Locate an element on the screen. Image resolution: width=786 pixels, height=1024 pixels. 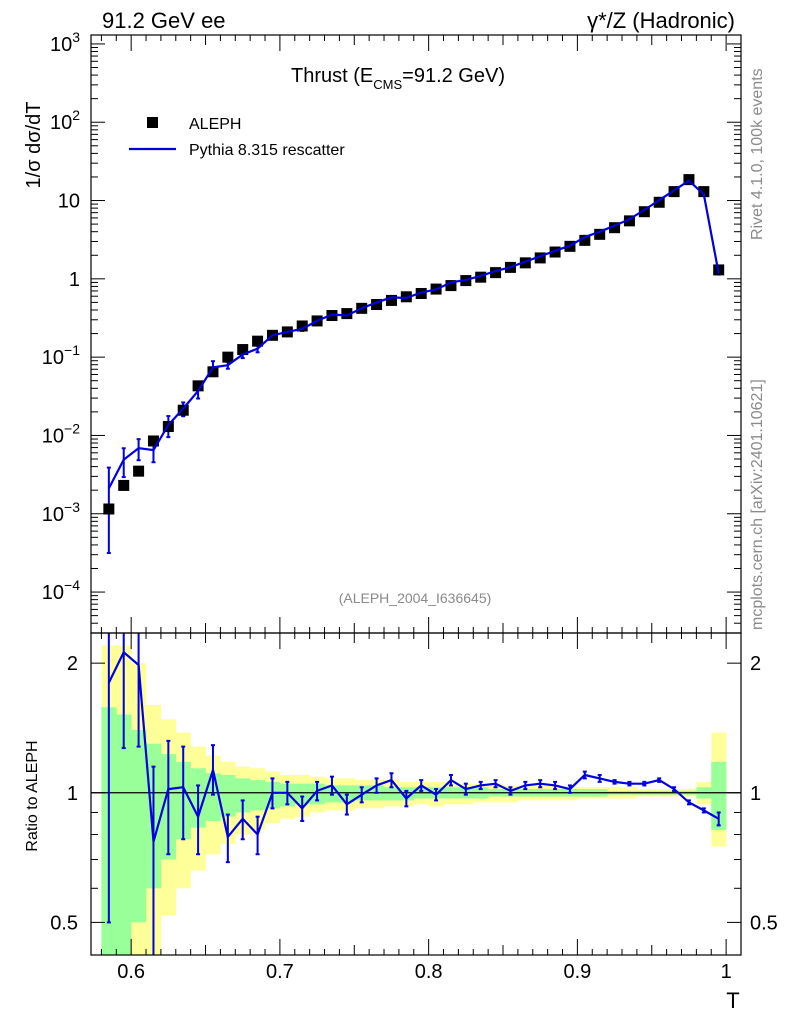
title-tail: =91.2 GeV) is located at coordinates (453, 76).